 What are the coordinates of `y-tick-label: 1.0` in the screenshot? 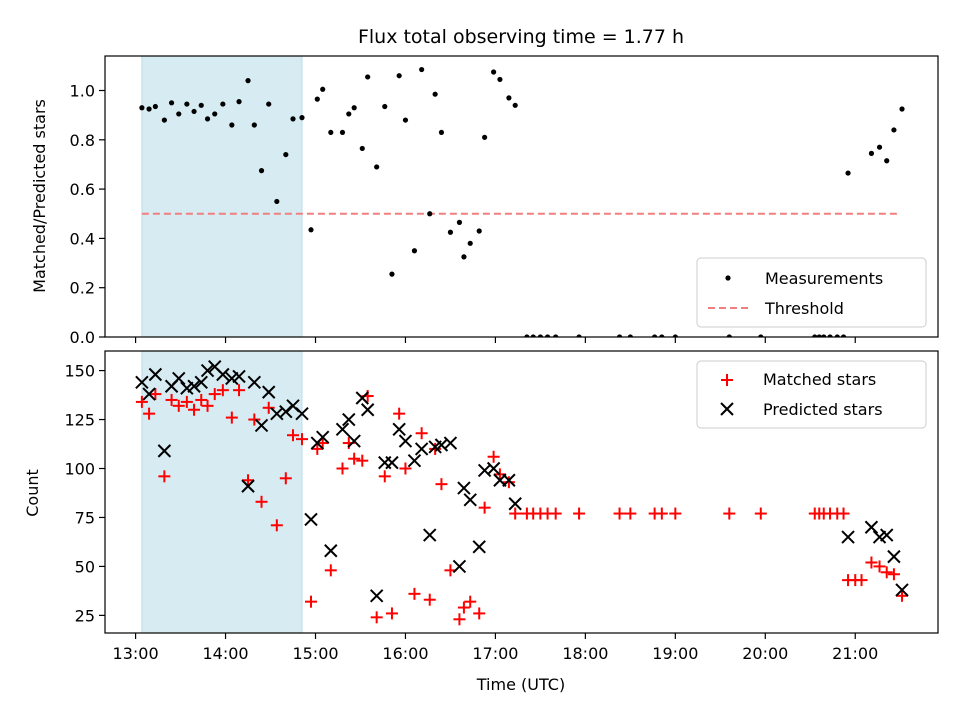 It's located at (82, 91).